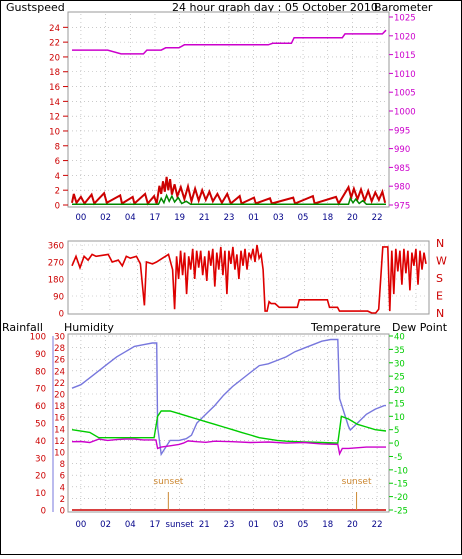 The height and width of the screenshot is (559, 462). What do you see at coordinates (396, 431) in the screenshot?
I see `temperature-tick-label: 5` at bounding box center [396, 431].